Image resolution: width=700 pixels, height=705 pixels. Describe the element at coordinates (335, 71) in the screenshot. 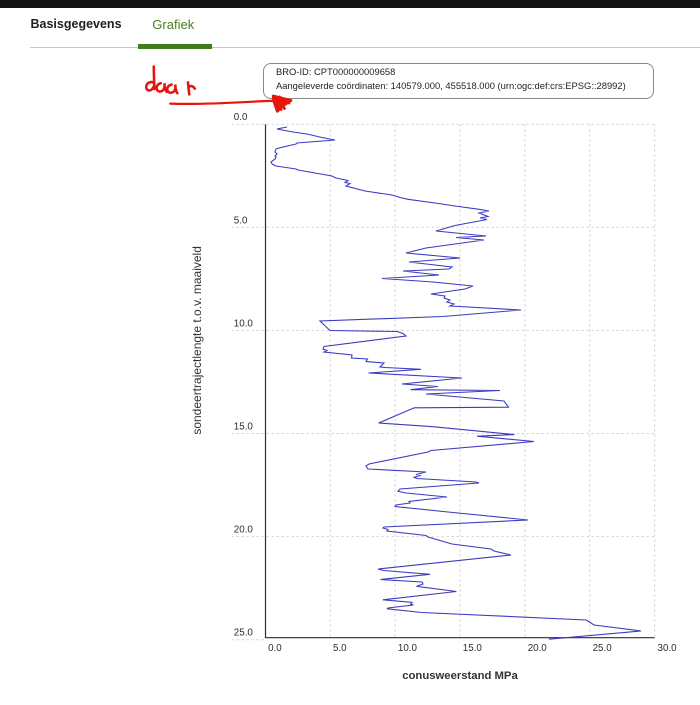

I see `svg-text: BRO-ID: CPT000000009658` at that location.